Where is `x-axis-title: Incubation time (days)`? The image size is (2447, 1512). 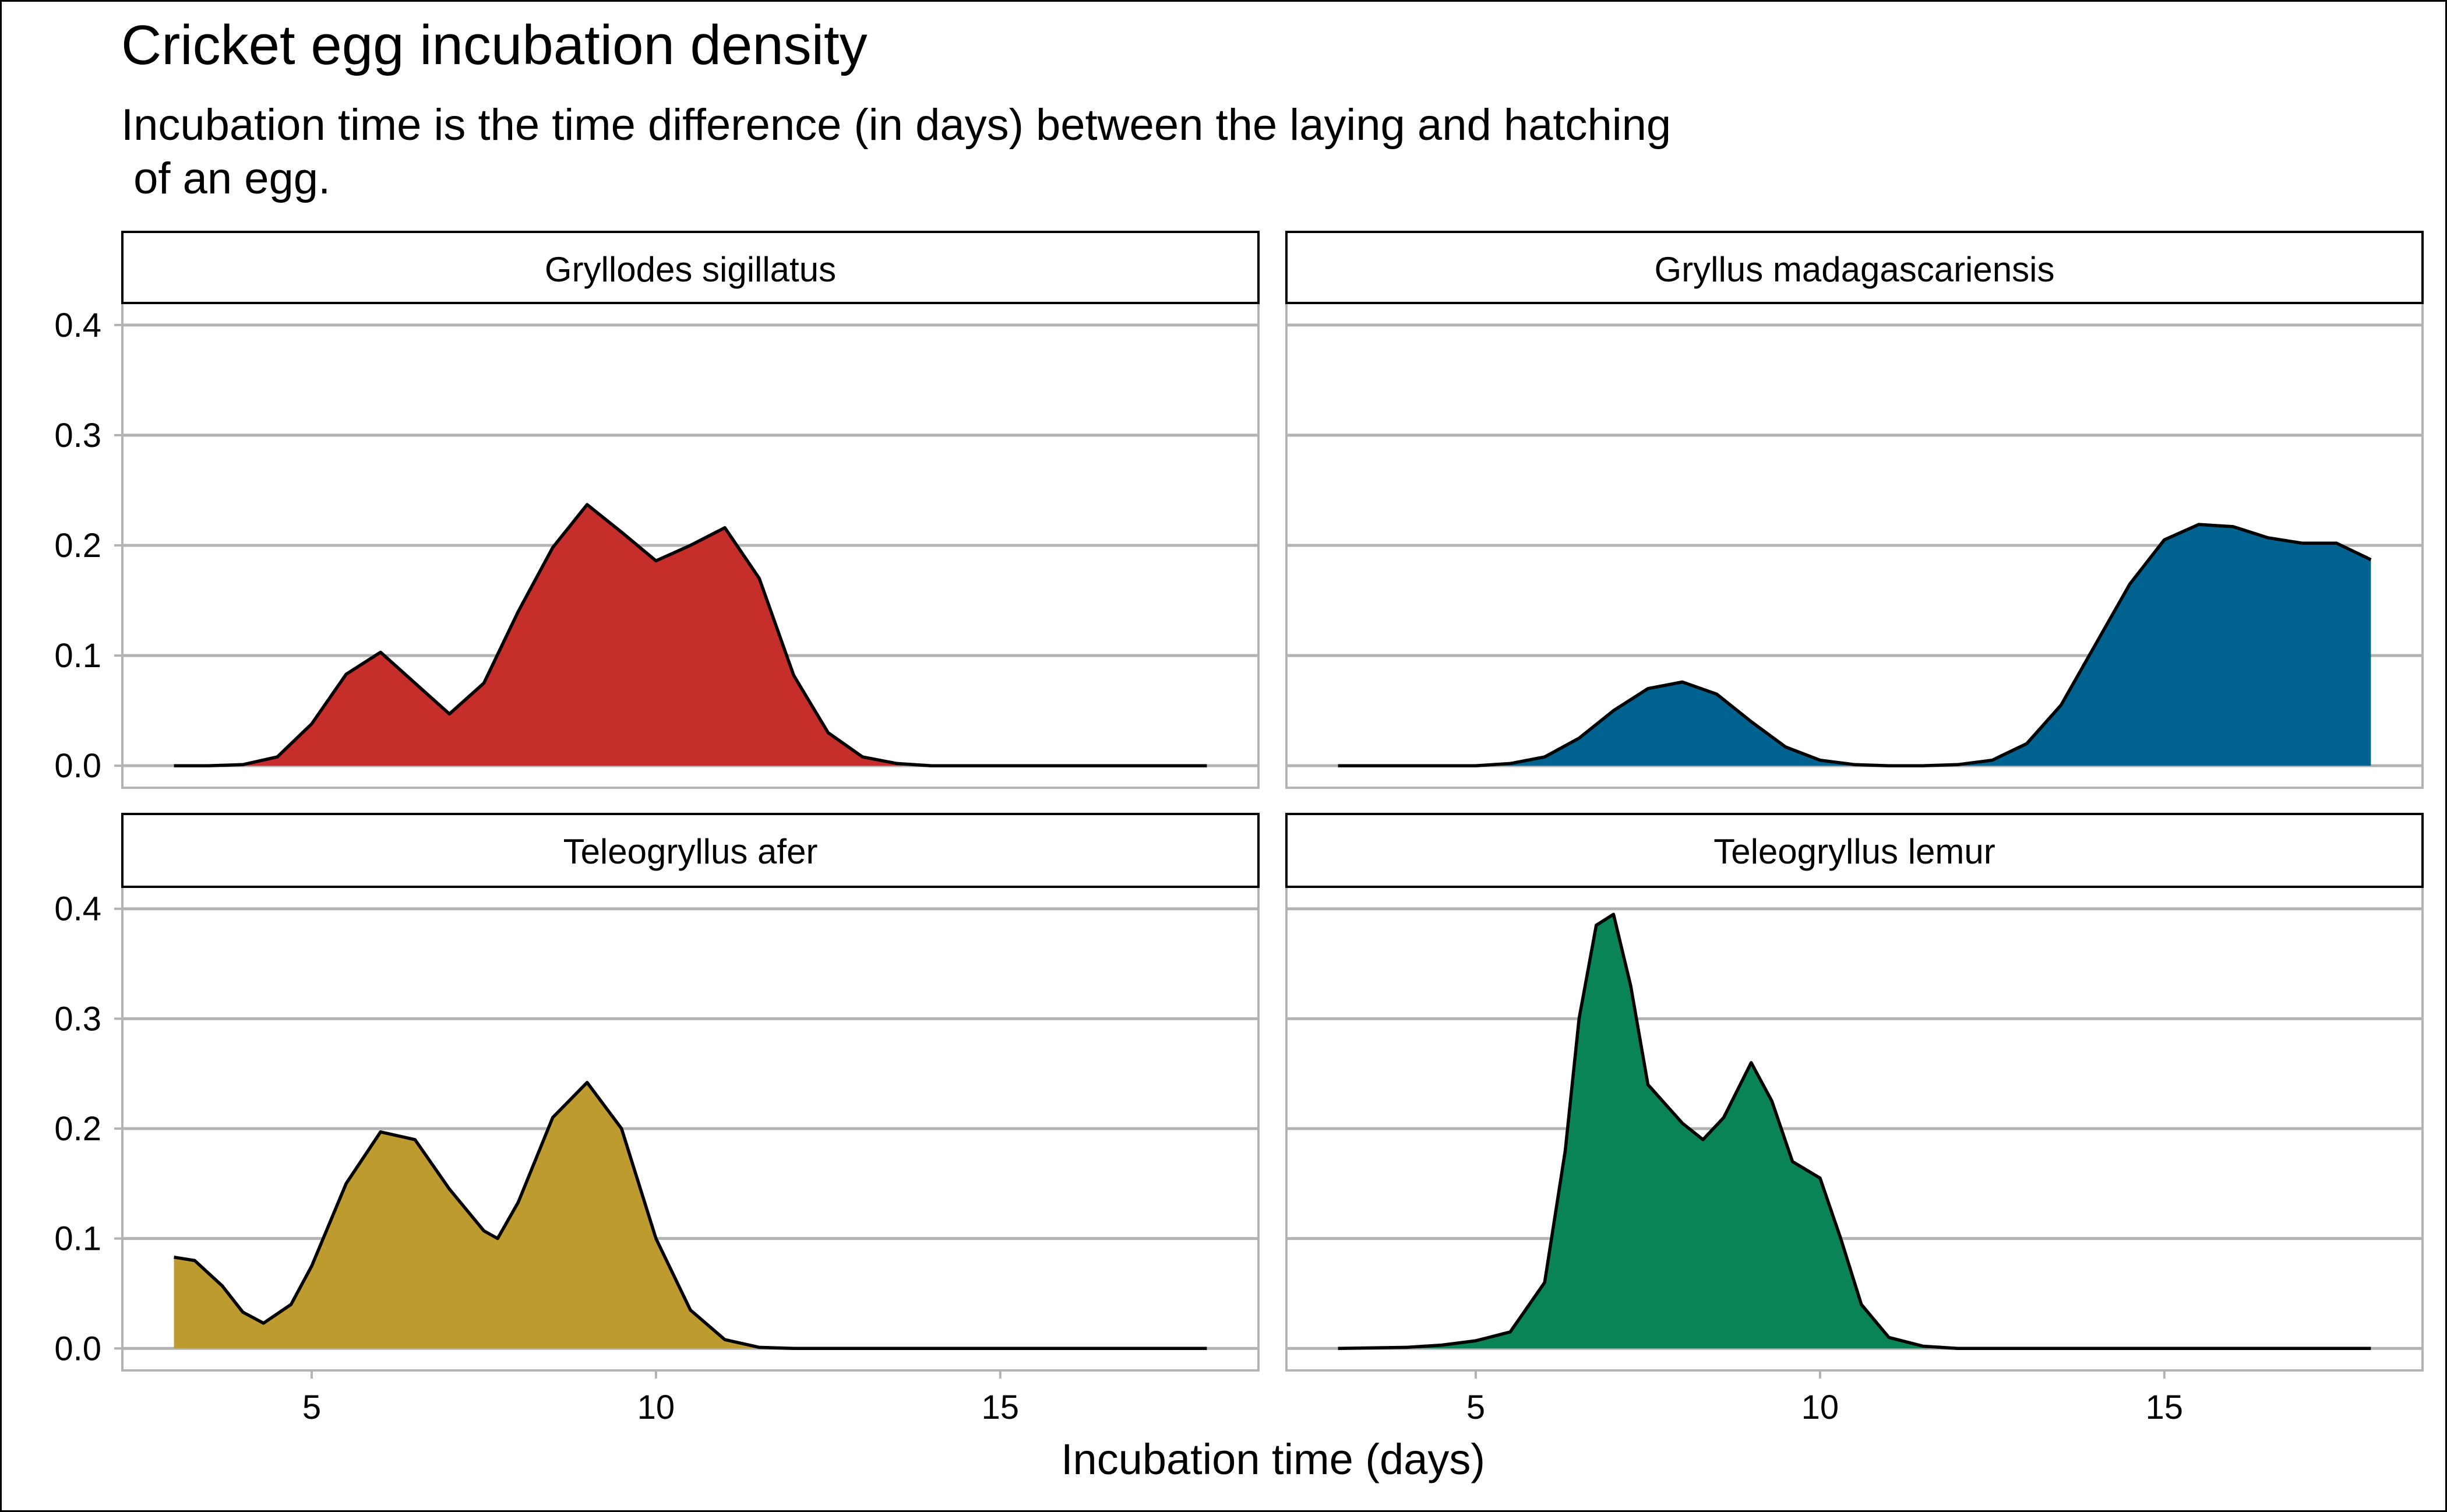
x-axis-title: Incubation time (days) is located at coordinates (1273, 1459).